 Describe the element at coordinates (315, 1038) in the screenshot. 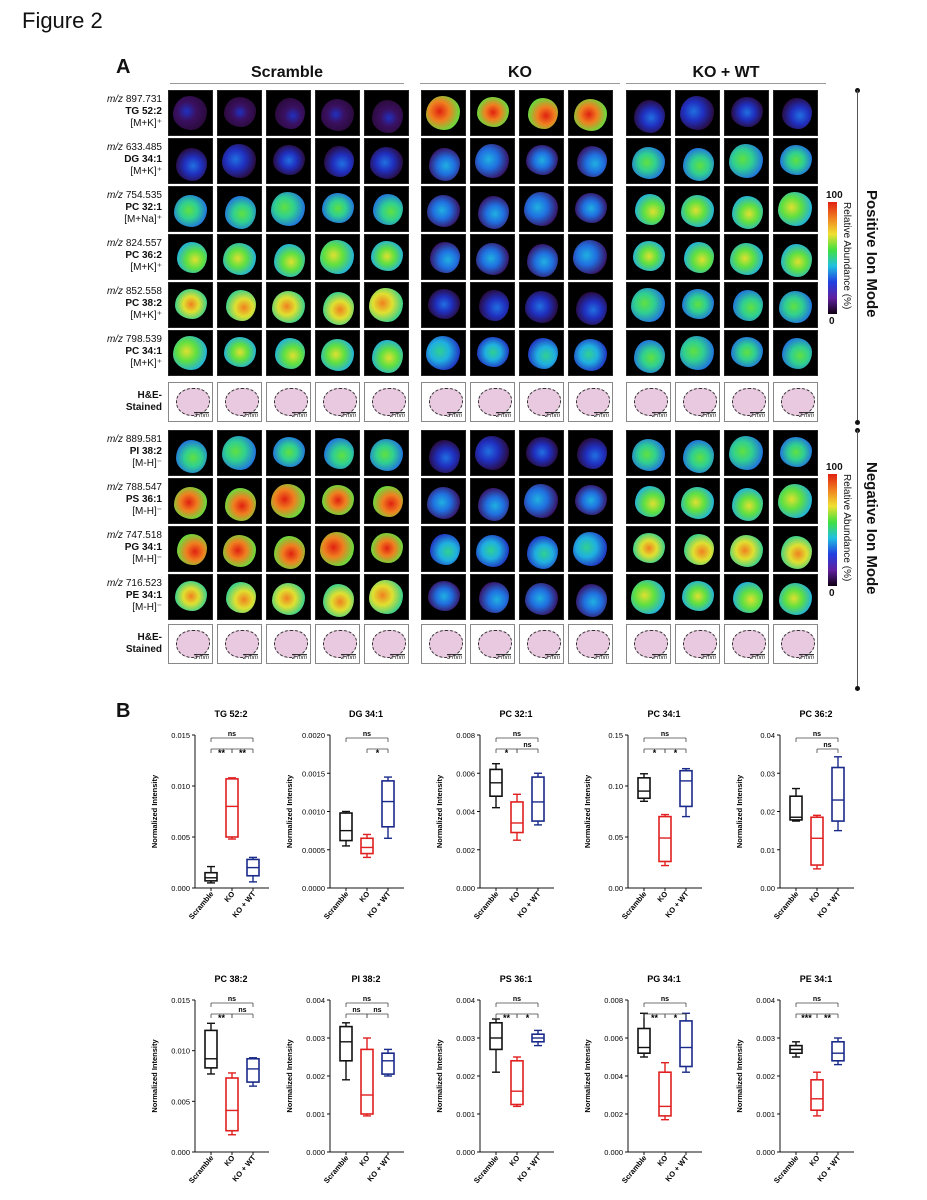

I see `y-tick-label: 0.003` at that location.